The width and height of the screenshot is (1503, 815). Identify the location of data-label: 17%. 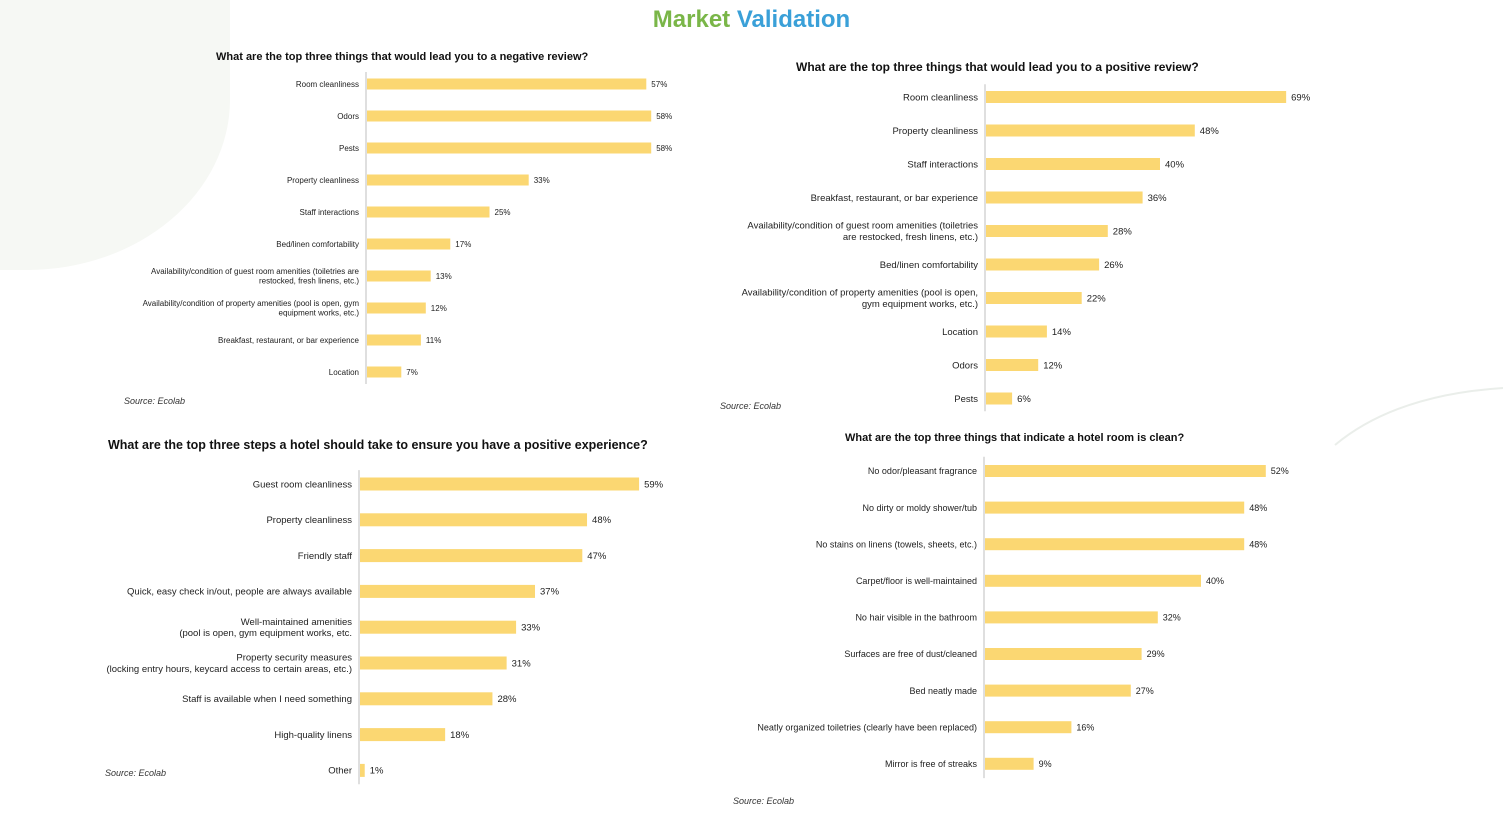
(463, 244).